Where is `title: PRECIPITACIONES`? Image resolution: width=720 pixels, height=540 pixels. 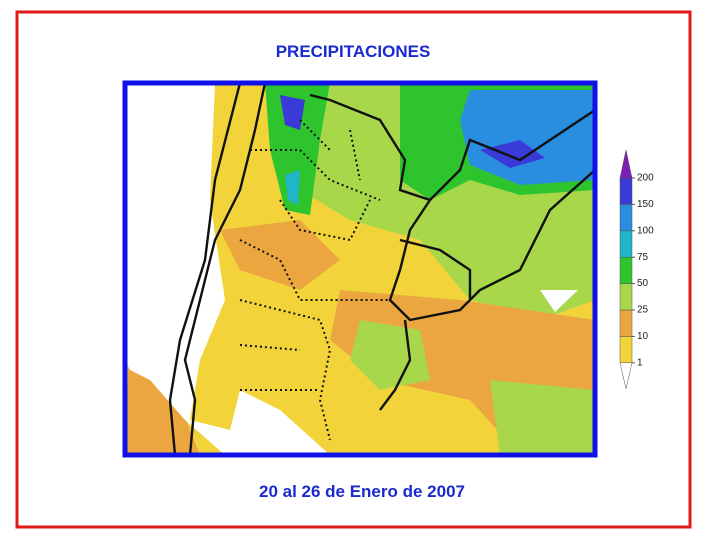 title: PRECIPITACIONES is located at coordinates (353, 51).